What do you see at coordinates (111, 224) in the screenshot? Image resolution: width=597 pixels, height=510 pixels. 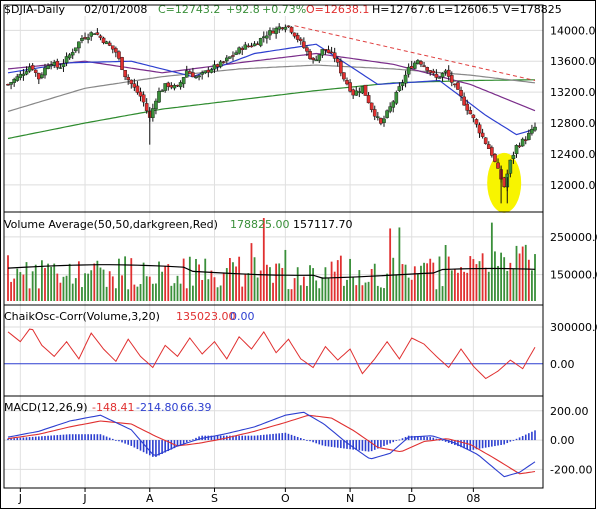 I see `volume-title: Volume Average(50,50,darkgreen,Red)` at bounding box center [111, 224].